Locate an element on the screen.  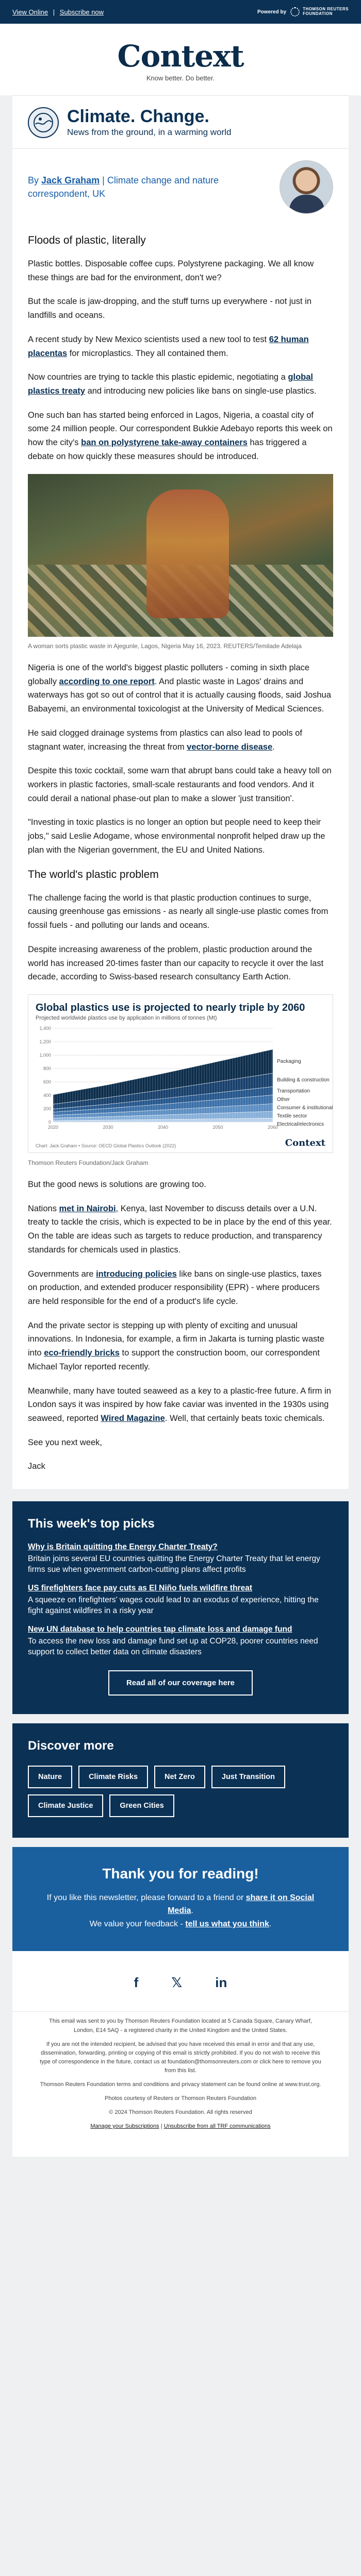
author-avatar is located at coordinates (306, 187).